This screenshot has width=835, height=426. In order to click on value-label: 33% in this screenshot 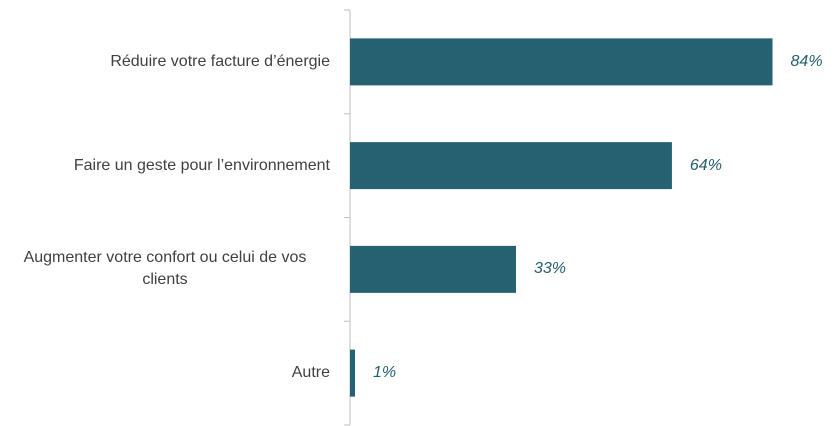, I will do `click(550, 269)`.